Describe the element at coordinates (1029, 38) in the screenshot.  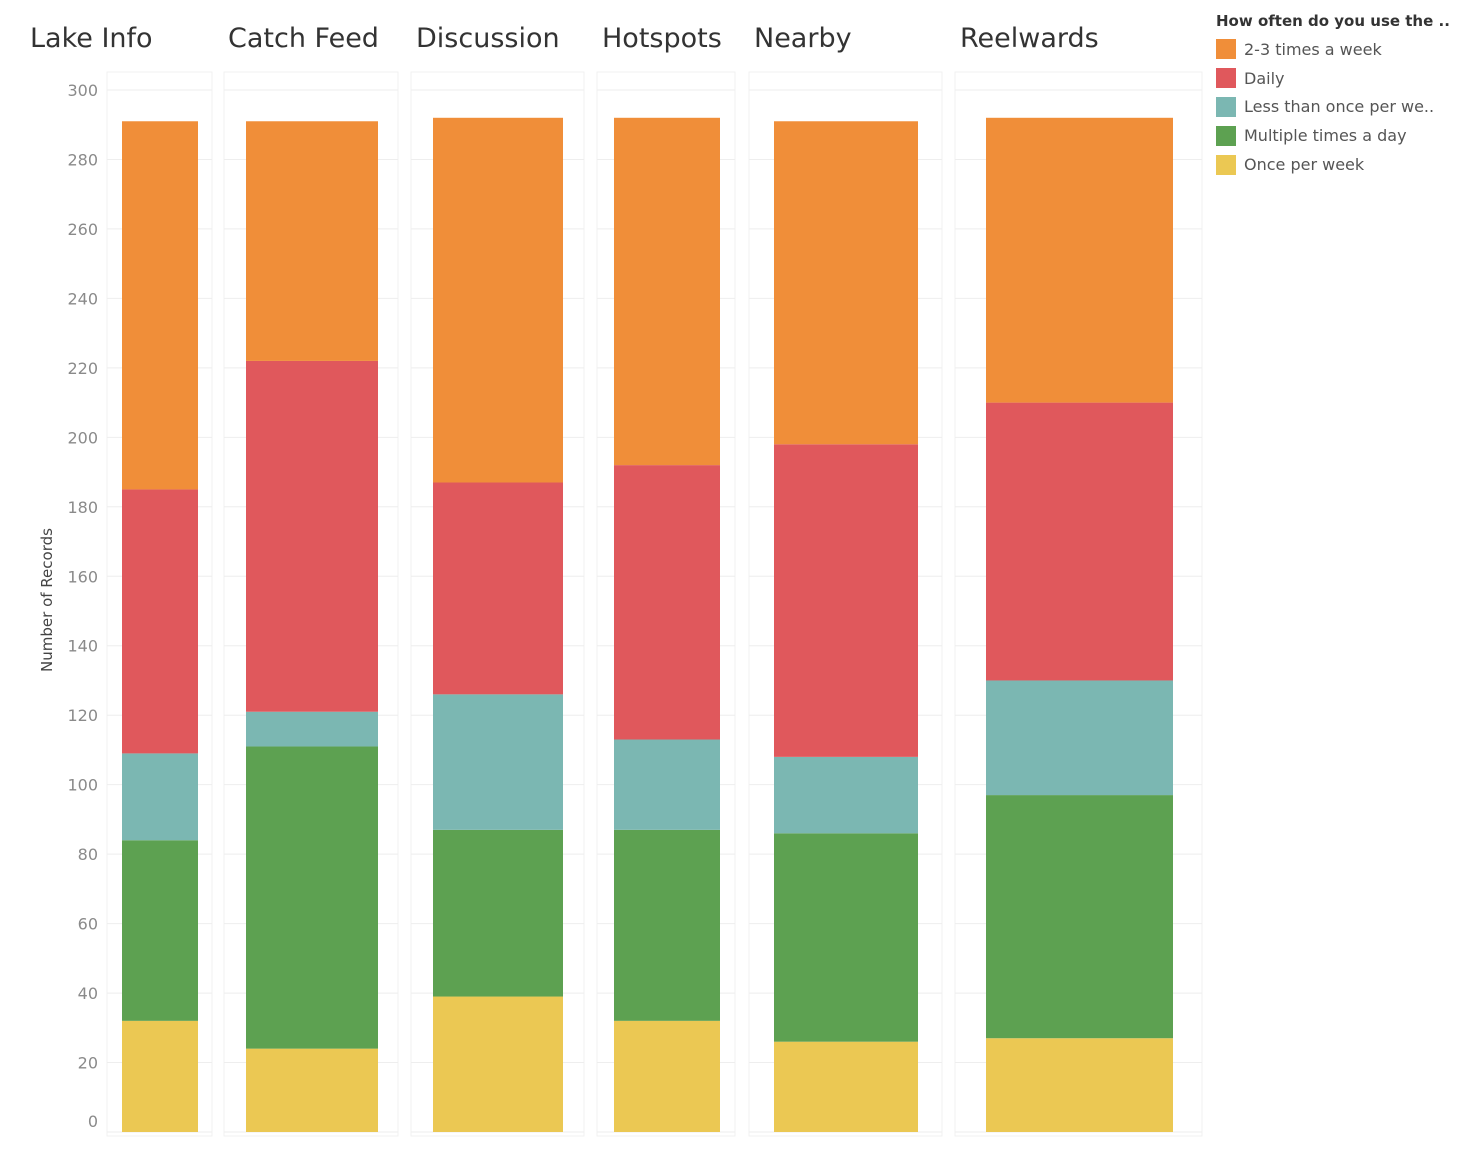
I see `panel-title: Reelwards` at that location.